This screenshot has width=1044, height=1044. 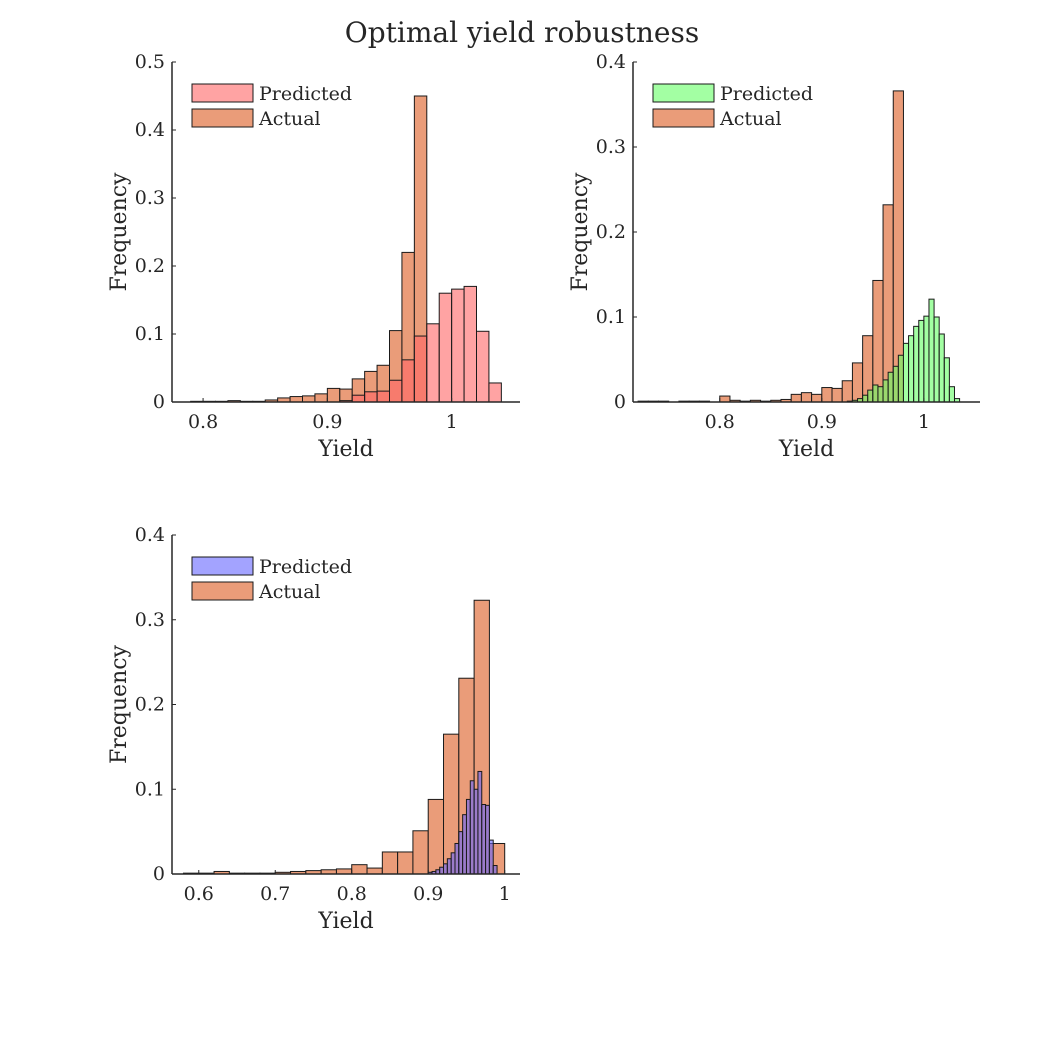 What do you see at coordinates (150, 62) in the screenshot?
I see `y-tick-label: 0.5` at bounding box center [150, 62].